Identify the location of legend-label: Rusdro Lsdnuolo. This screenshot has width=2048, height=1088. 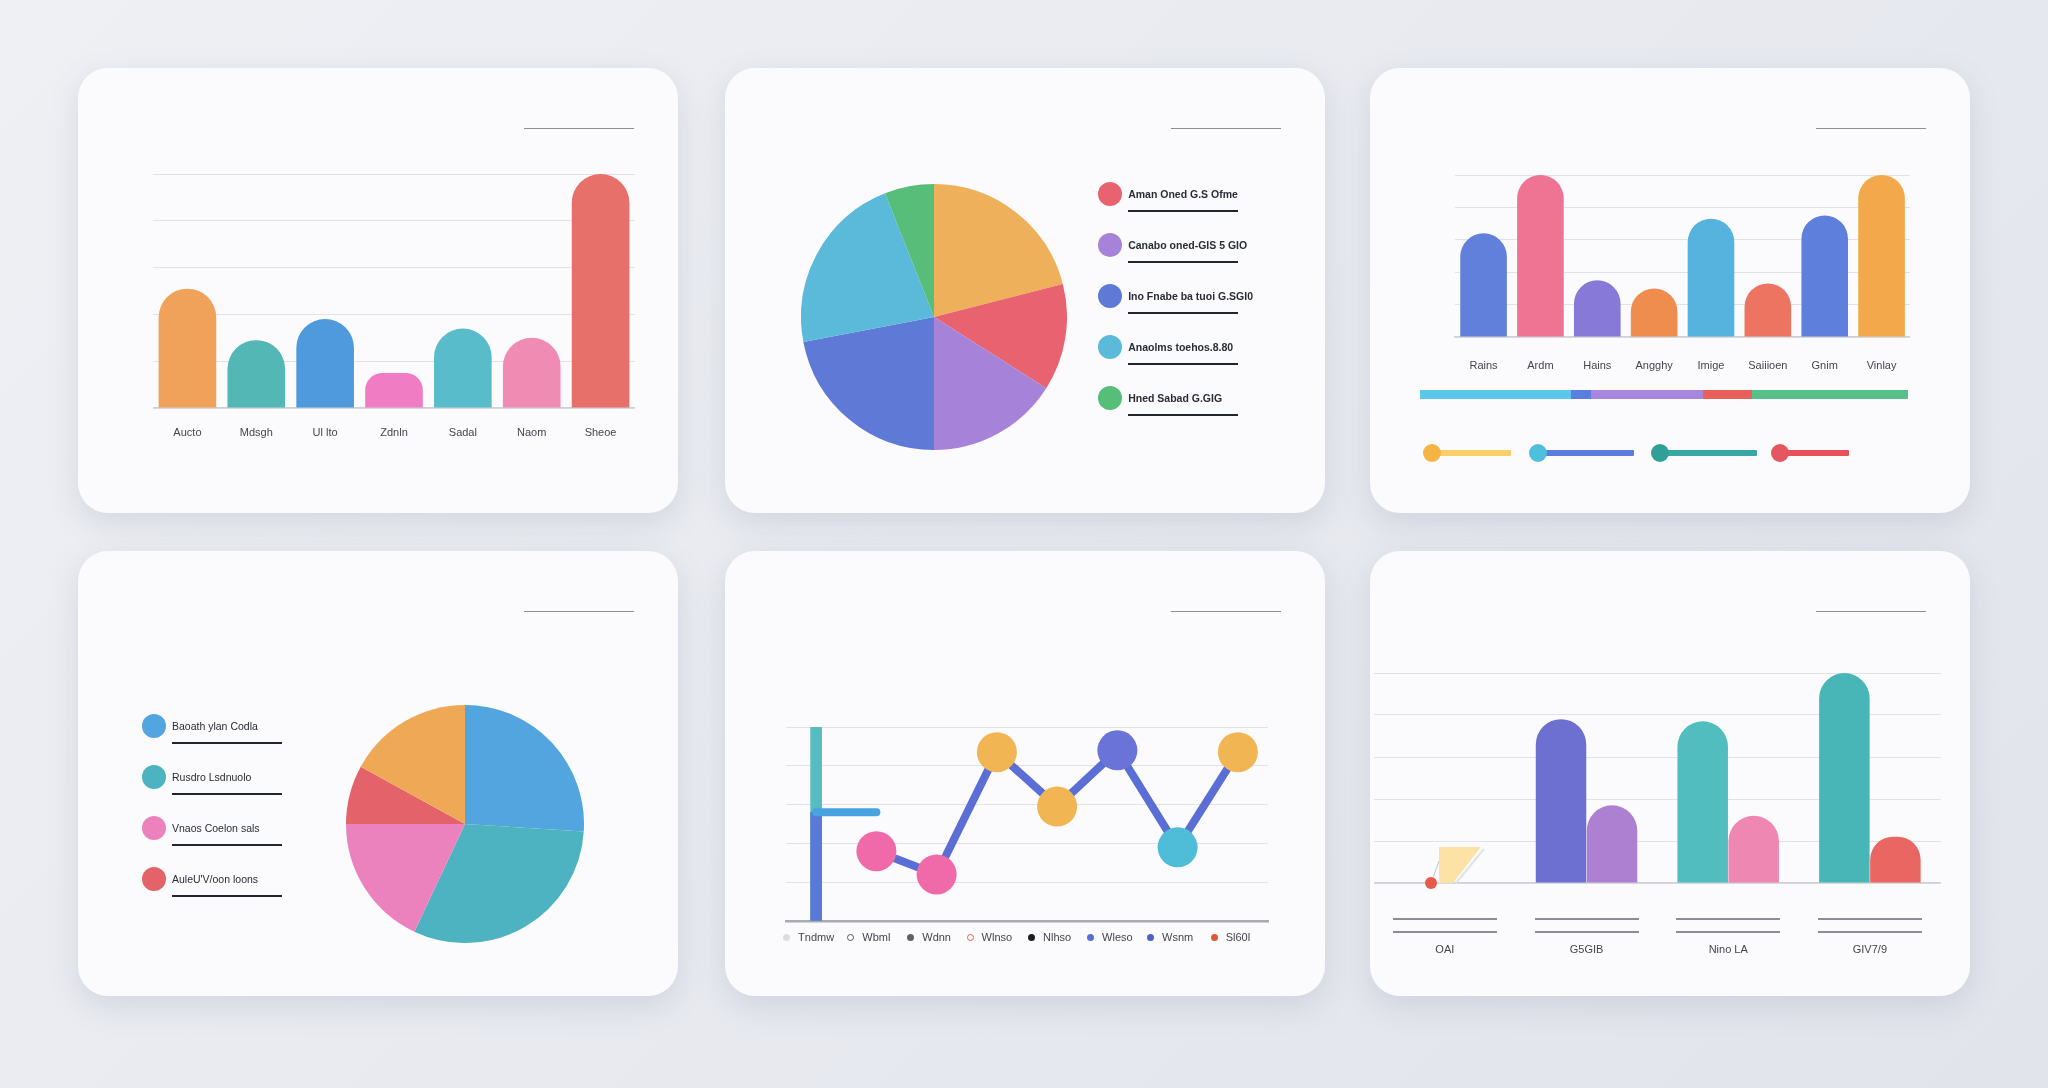
(212, 777).